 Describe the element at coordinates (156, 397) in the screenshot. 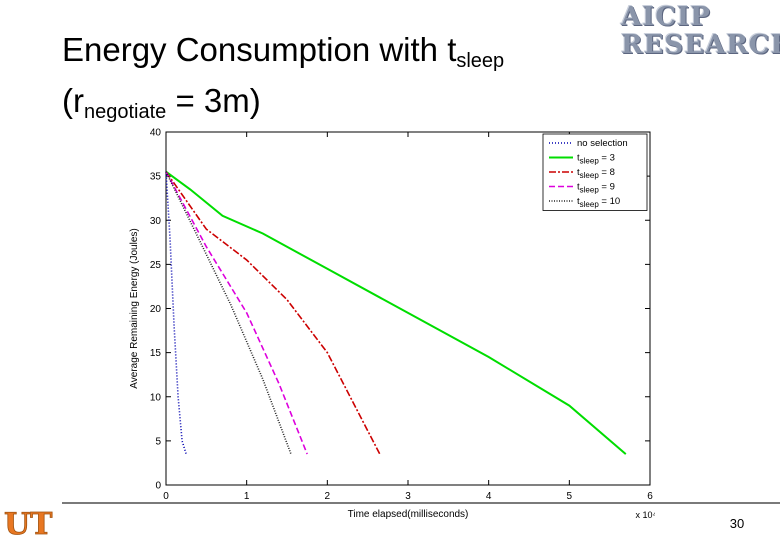

I see `y-tick-label: 10` at that location.